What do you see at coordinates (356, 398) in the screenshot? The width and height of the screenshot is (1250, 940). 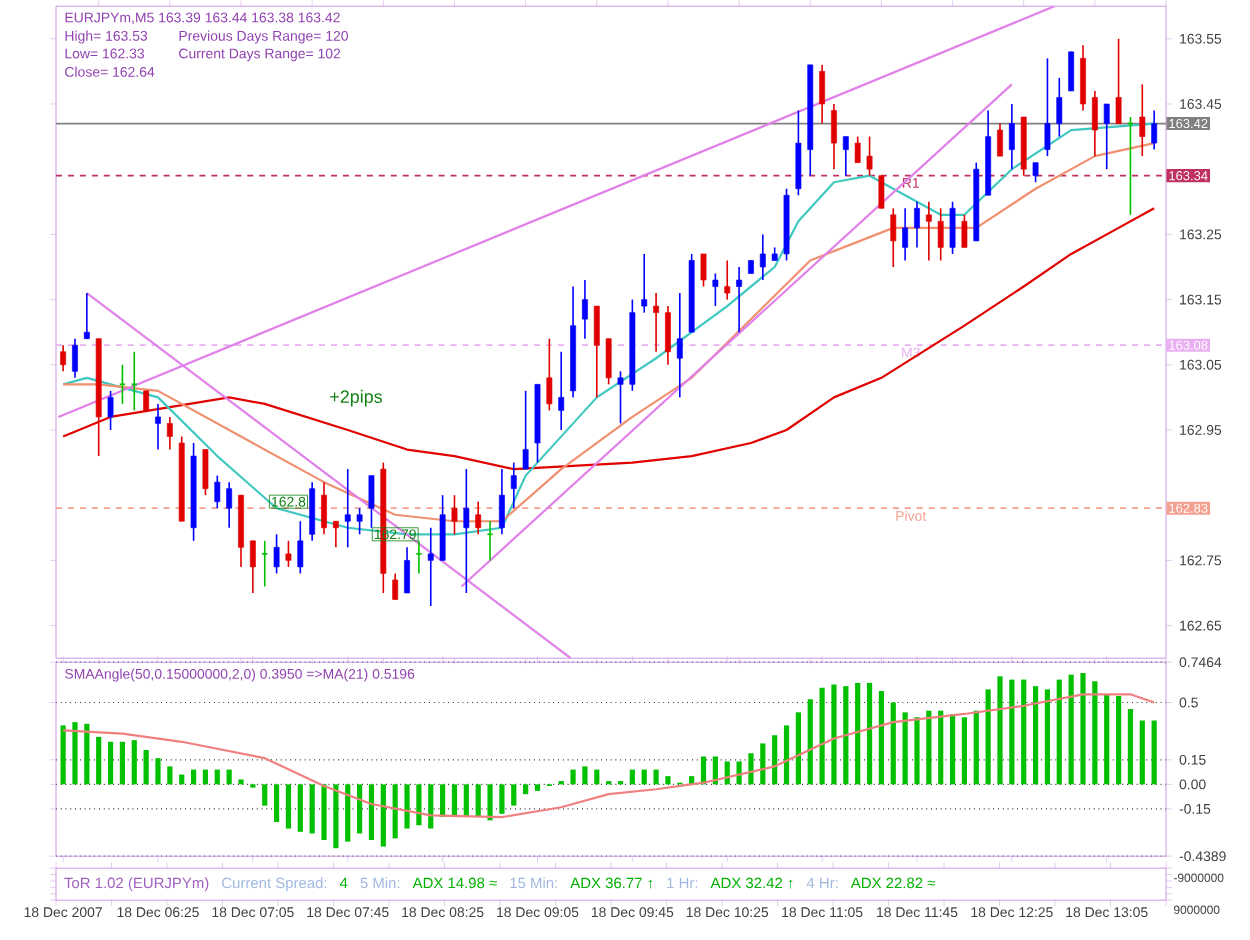 I see `annotation: +2pips` at bounding box center [356, 398].